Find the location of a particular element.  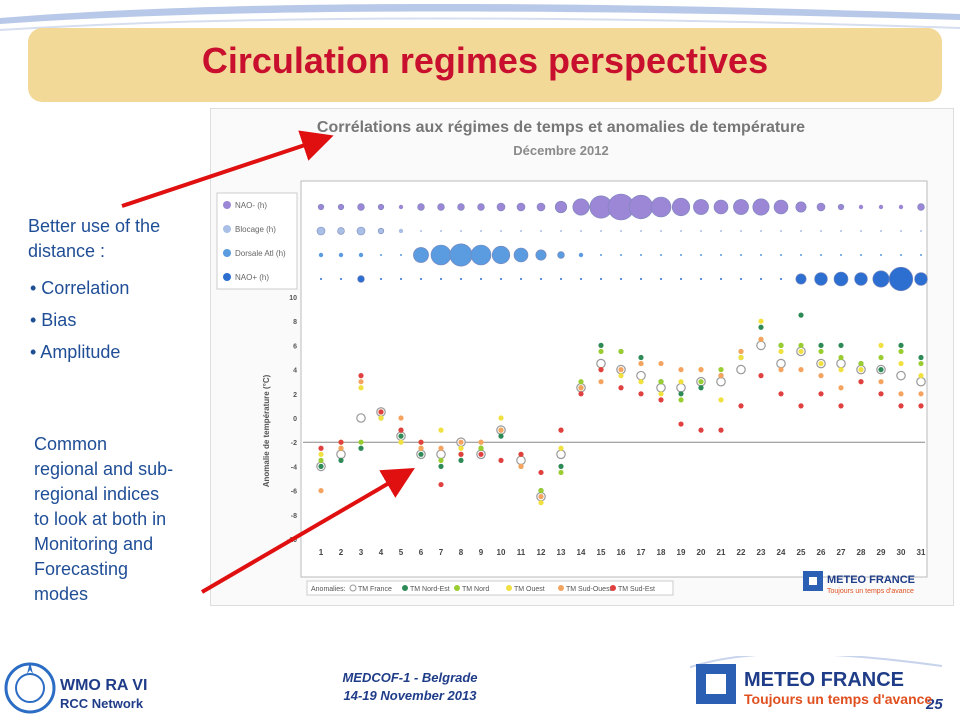

bullet-bias: • Bias is located at coordinates (53, 320).